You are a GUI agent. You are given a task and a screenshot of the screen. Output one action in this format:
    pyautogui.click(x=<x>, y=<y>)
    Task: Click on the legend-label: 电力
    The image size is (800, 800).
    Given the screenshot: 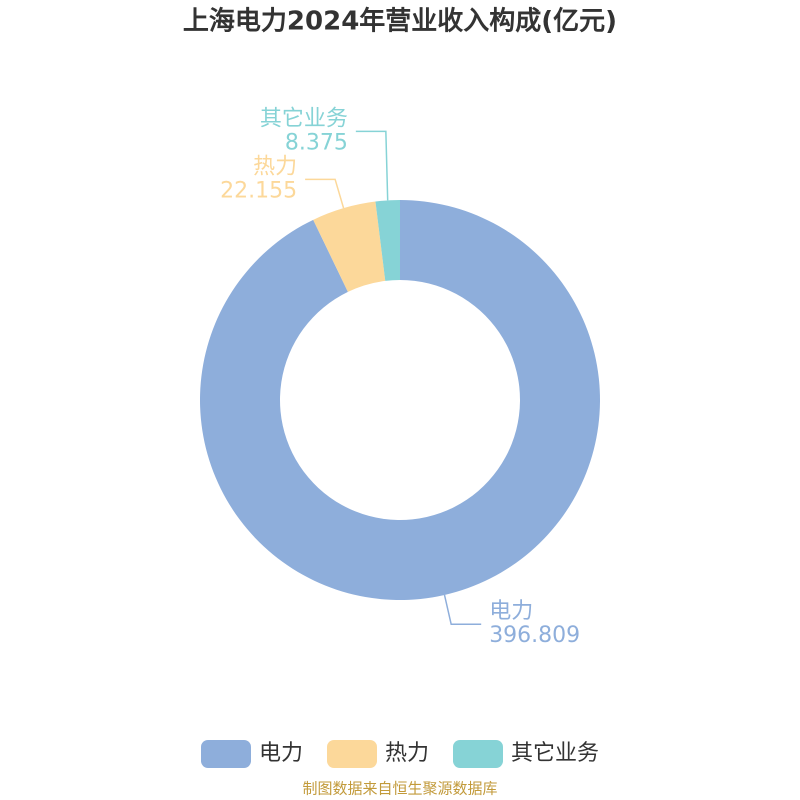 What is the action you would take?
    pyautogui.click(x=281, y=753)
    